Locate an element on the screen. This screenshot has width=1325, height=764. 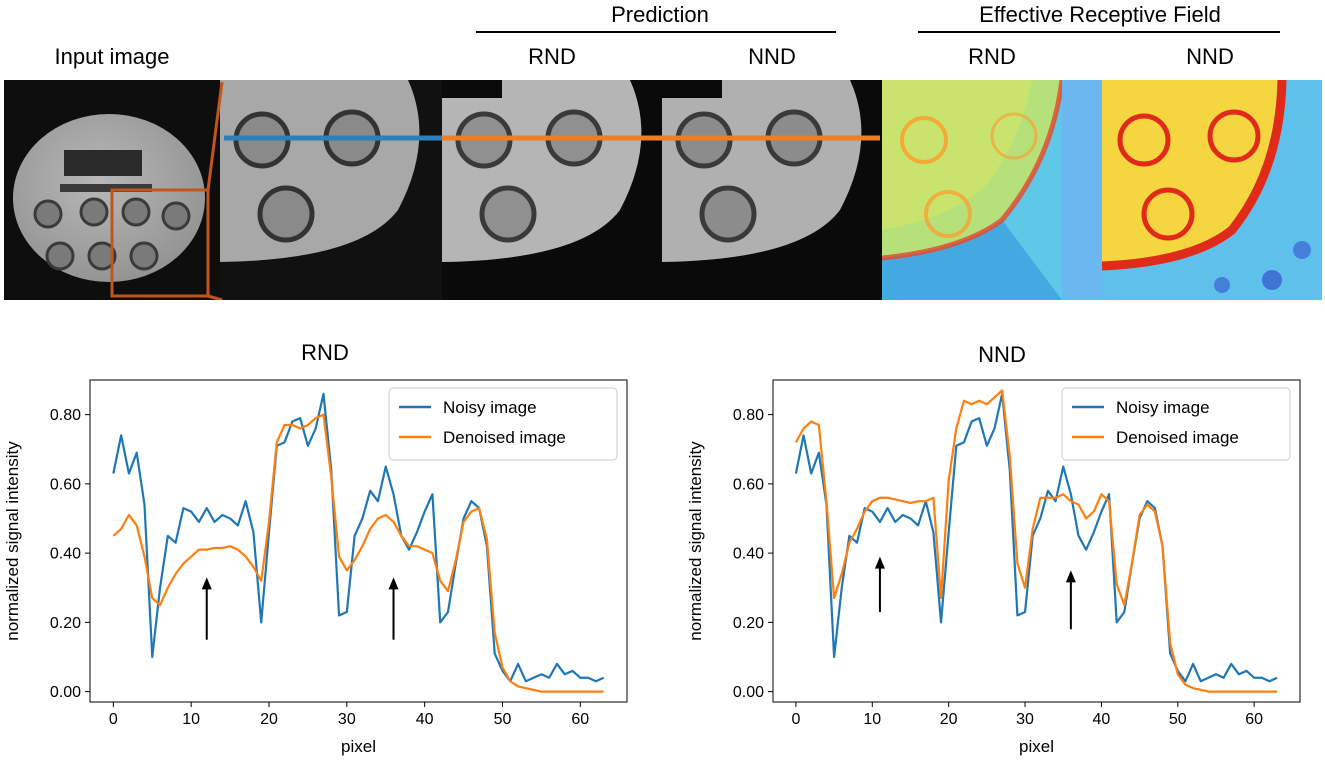
phantom-disc is located at coordinates (109, 198).